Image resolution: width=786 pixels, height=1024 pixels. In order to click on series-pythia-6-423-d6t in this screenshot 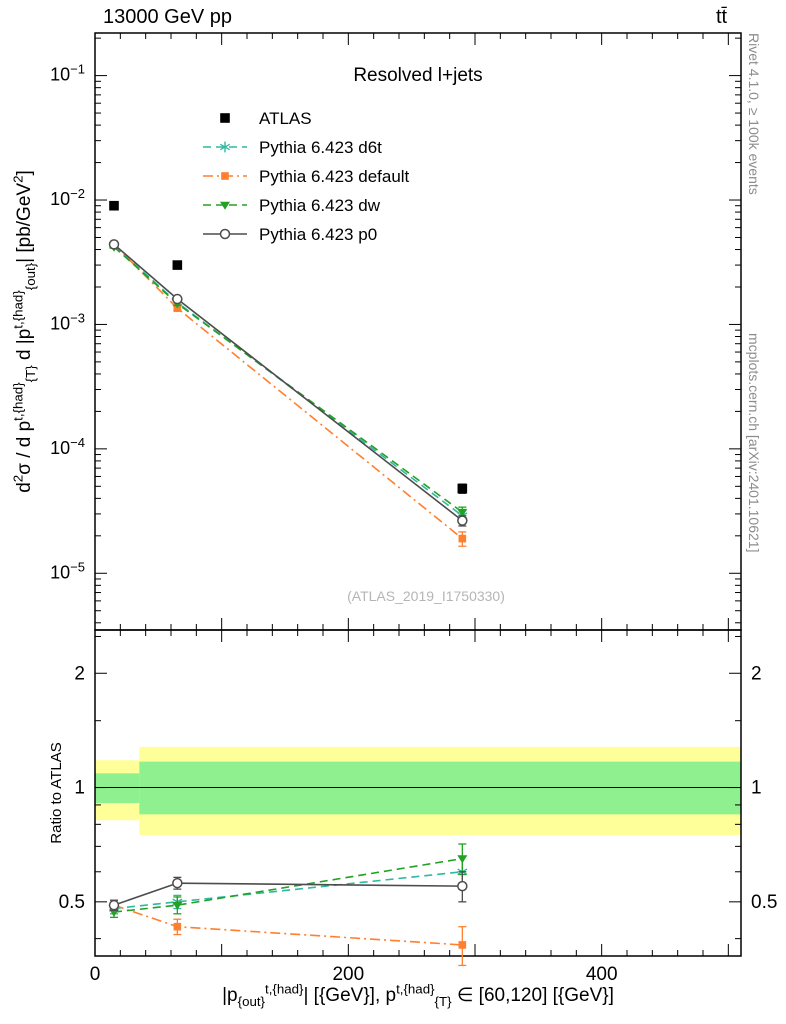, I will do `click(288, 381)`.